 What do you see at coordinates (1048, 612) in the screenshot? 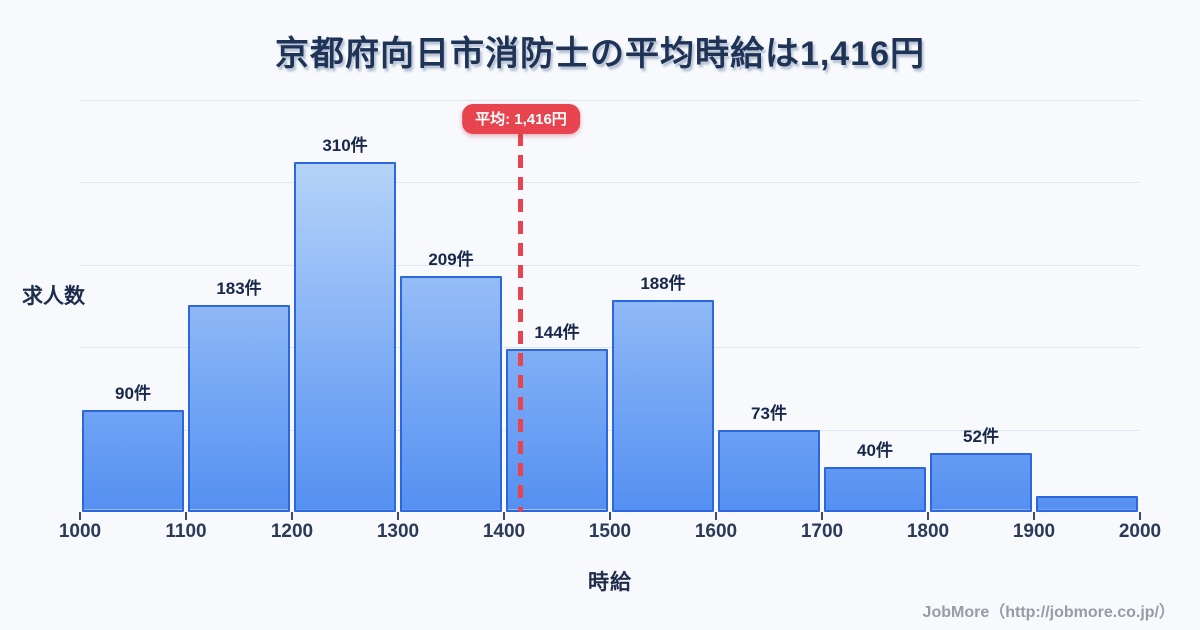
I see `footer-credit: JobMore（http://jobmore.co.jp/）` at bounding box center [1048, 612].